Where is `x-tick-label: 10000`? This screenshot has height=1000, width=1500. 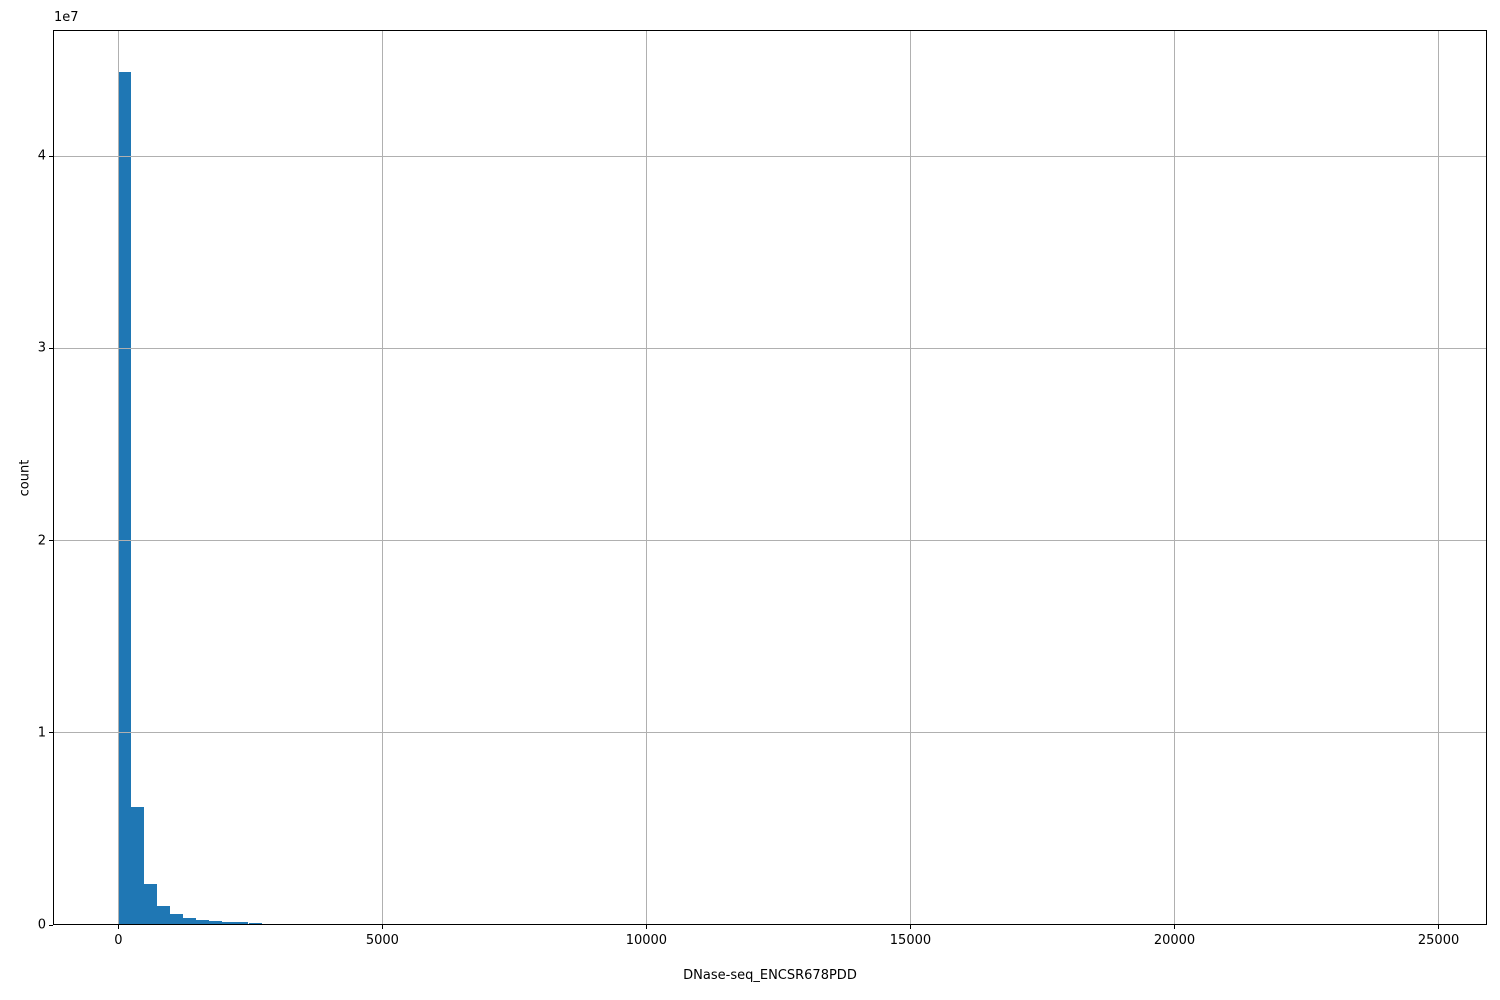 x-tick-label: 10000 is located at coordinates (646, 940).